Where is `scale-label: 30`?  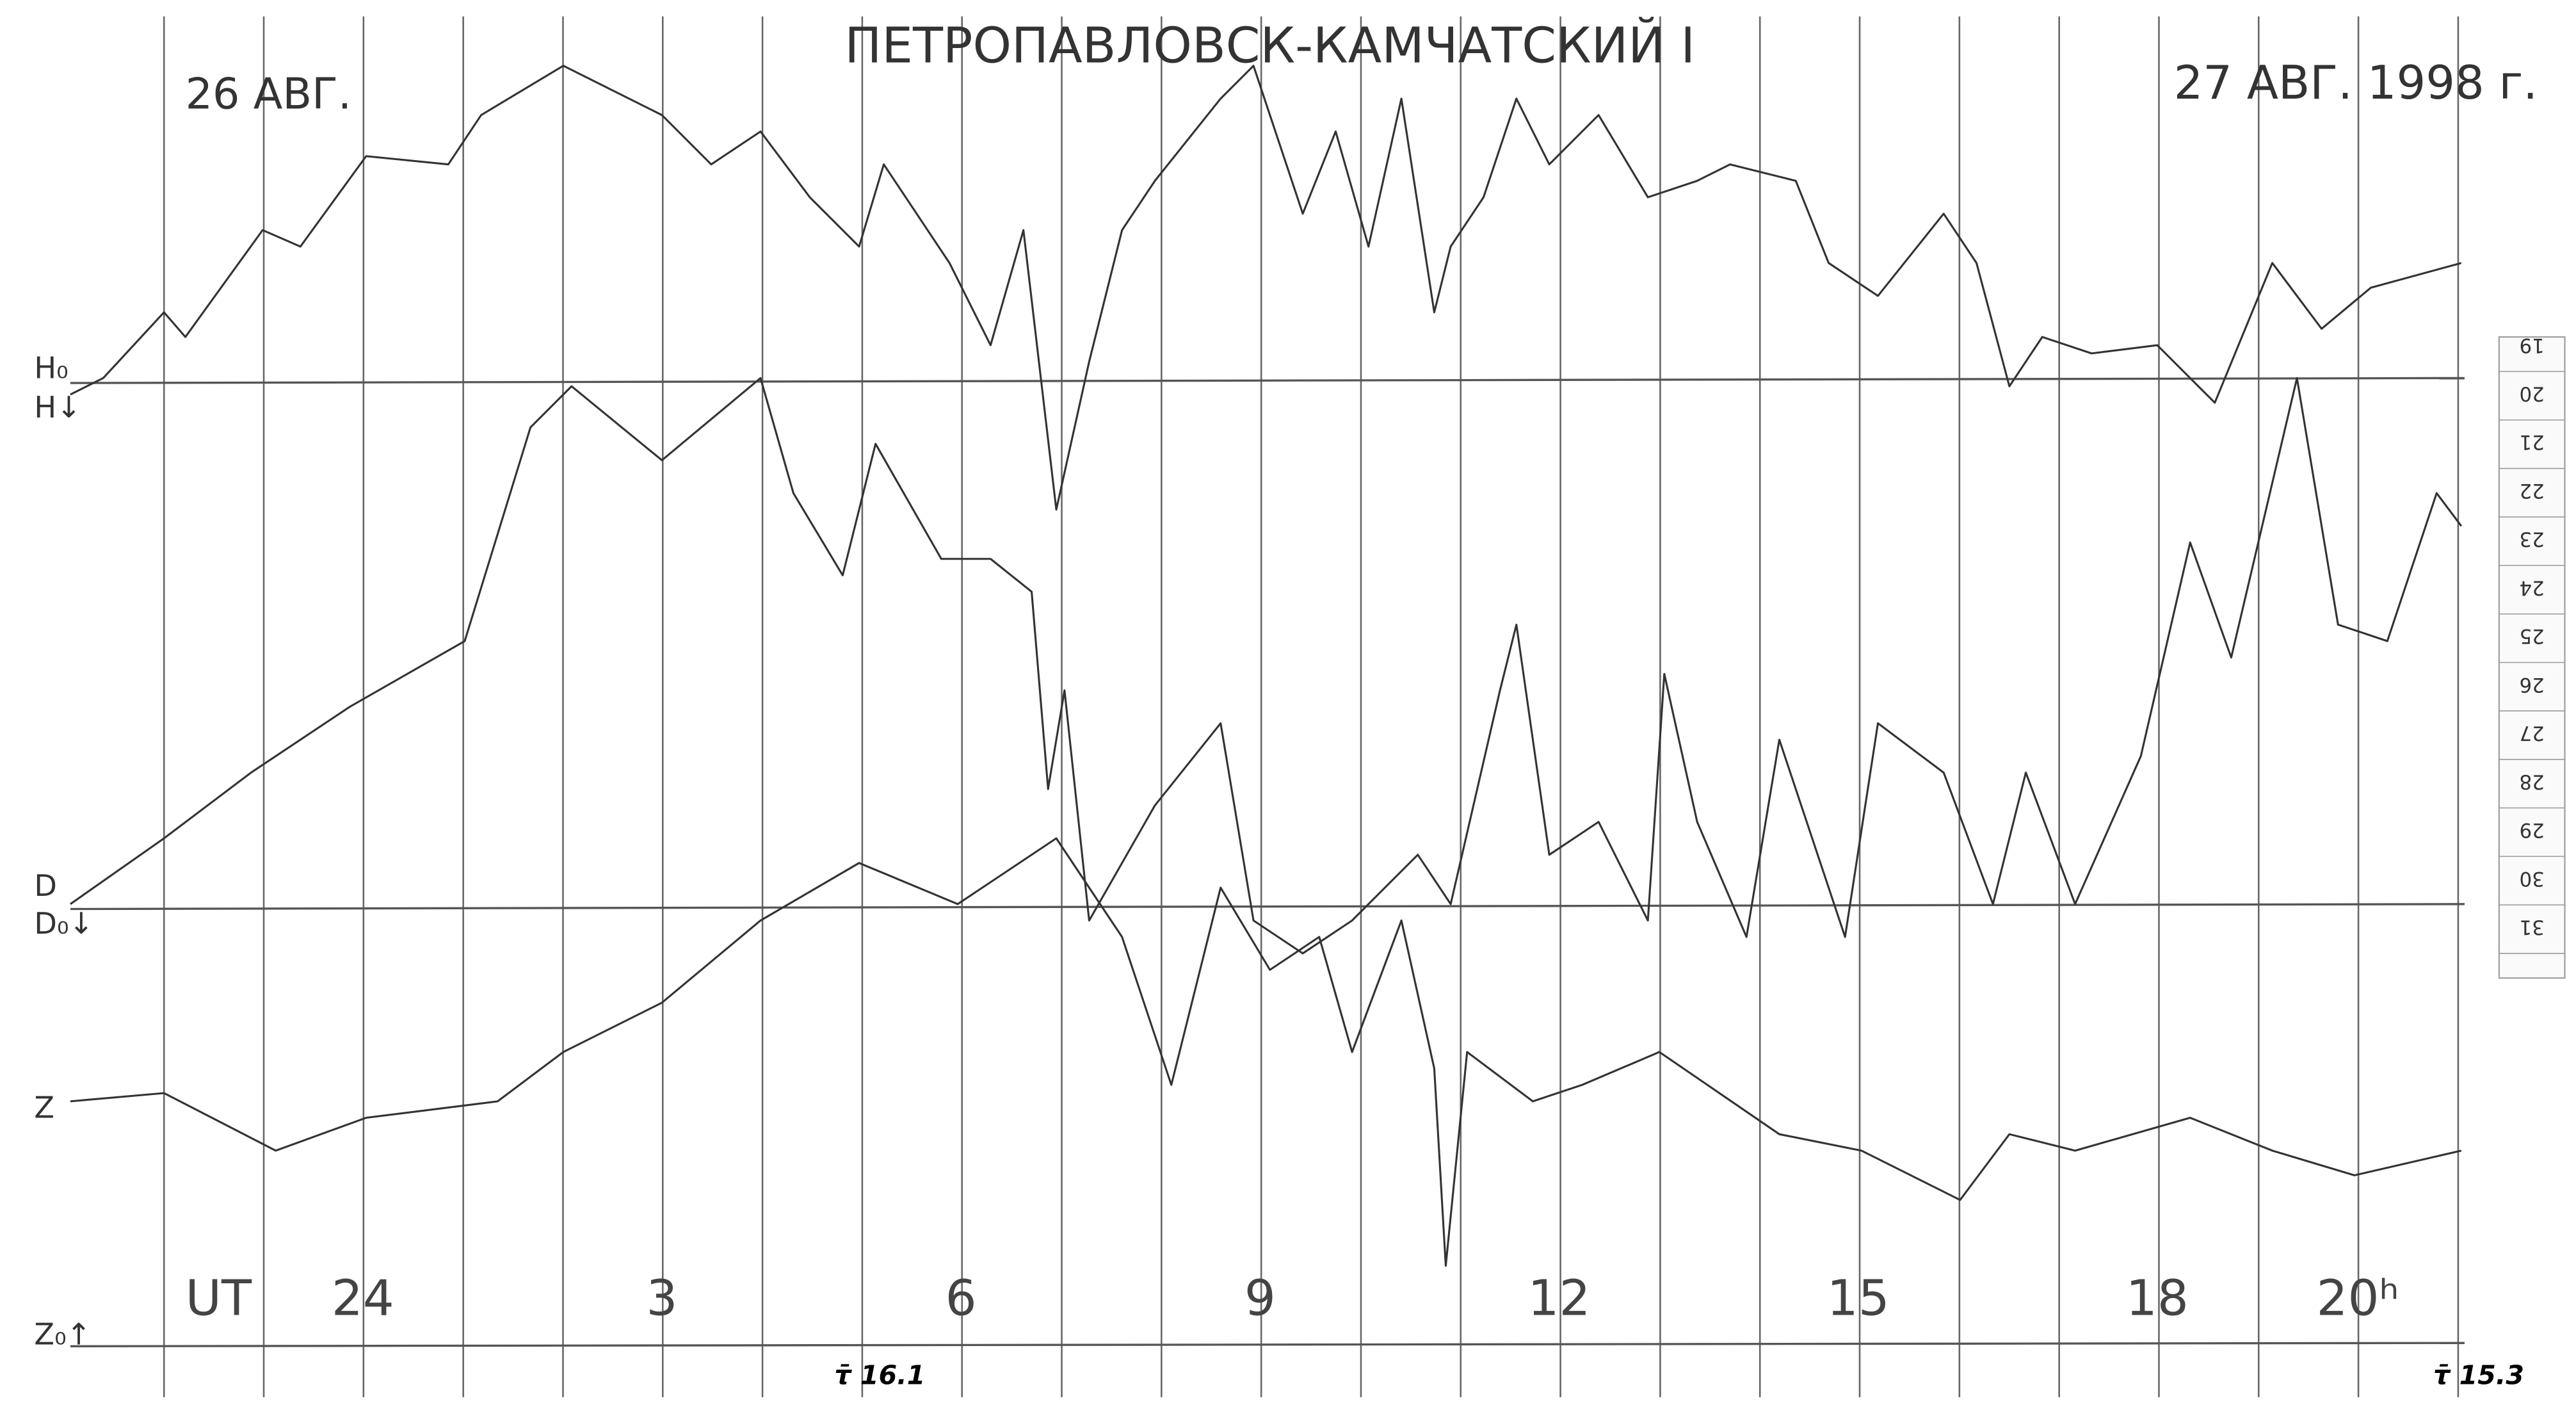
scale-label: 30 is located at coordinates (2532, 878).